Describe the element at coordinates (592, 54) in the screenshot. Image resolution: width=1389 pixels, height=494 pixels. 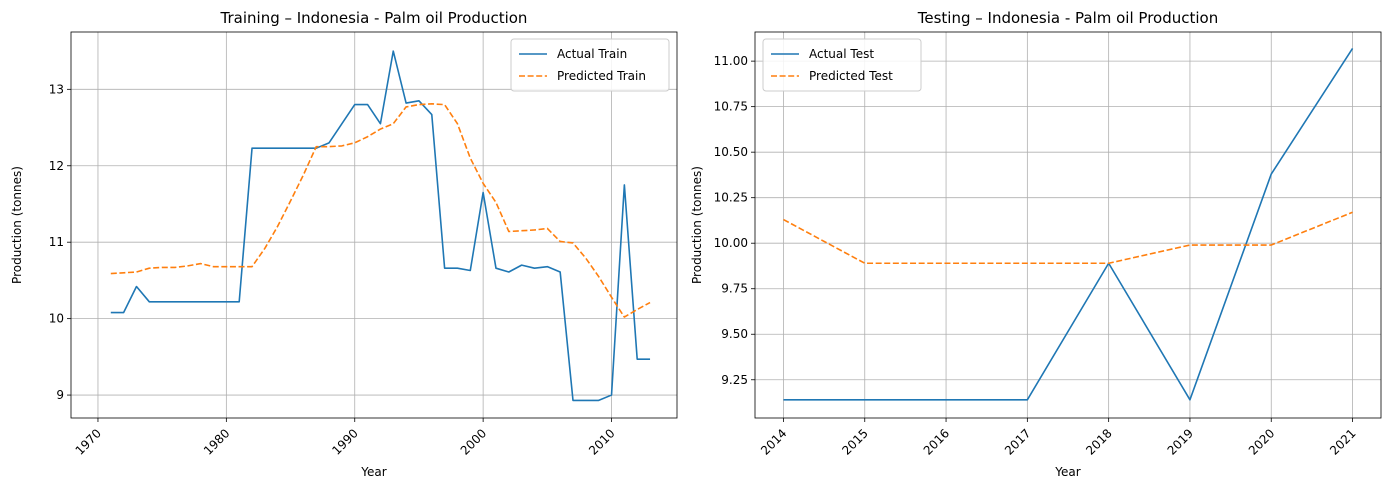
I see `chart-0-legend-label-0: Actual Train` at that location.